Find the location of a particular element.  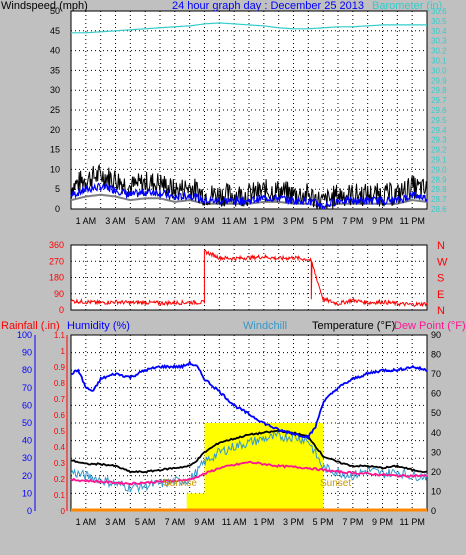

barometer-line is located at coordinates (249, 28).